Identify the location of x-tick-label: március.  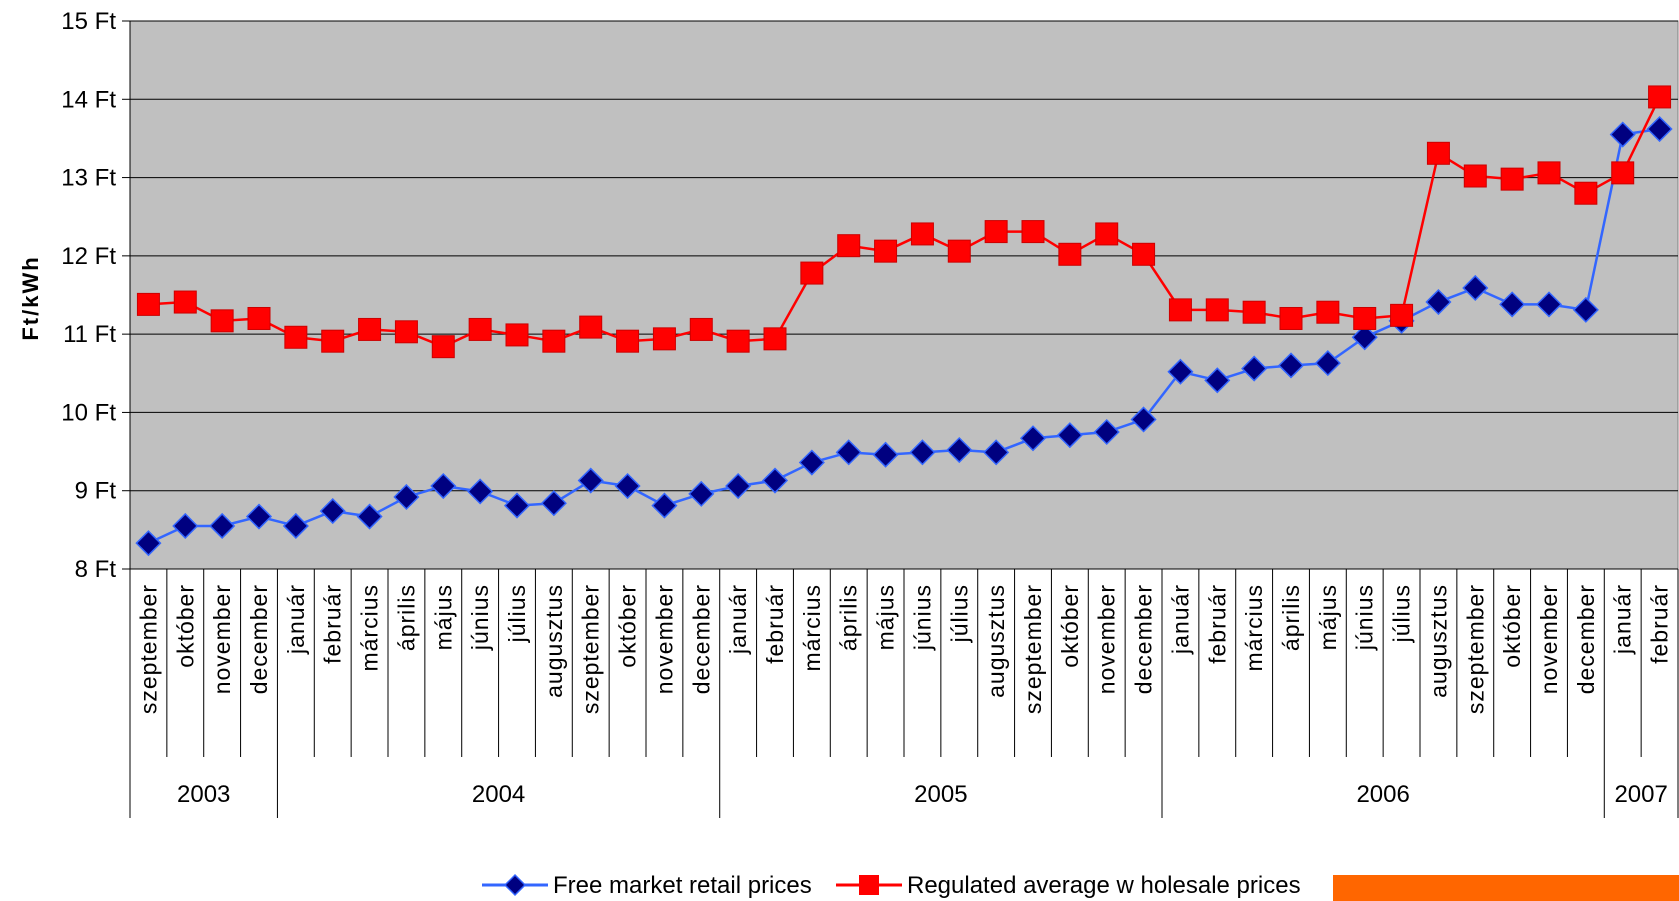
(812, 628).